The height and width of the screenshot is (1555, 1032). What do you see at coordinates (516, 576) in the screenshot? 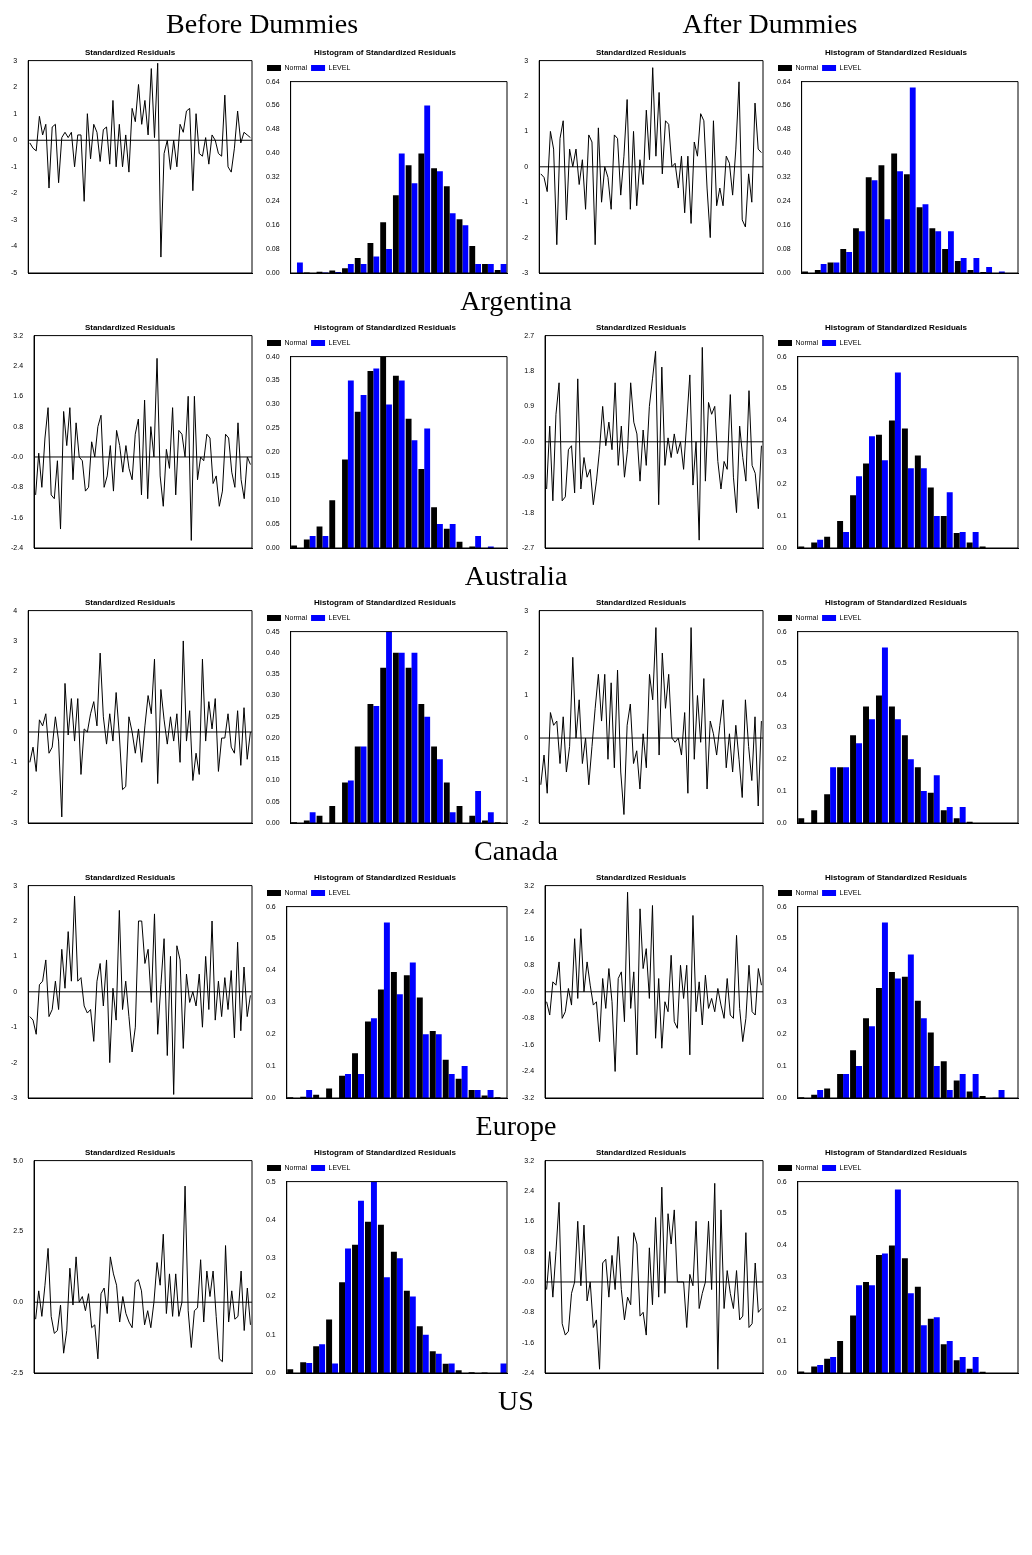
I see `text: Australia` at bounding box center [516, 576].